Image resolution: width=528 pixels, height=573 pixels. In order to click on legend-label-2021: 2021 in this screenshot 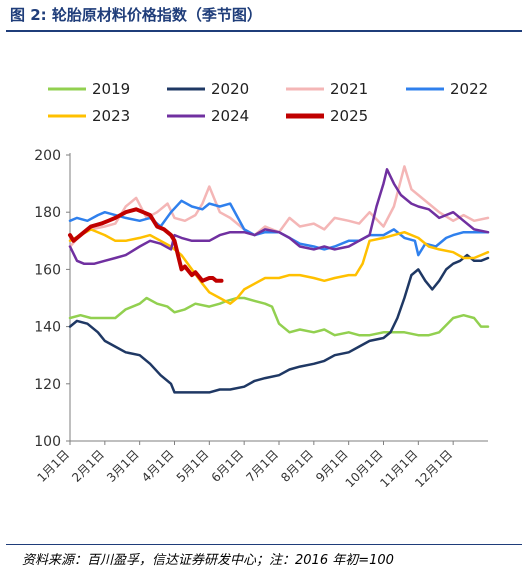, I will do `click(349, 89)`.